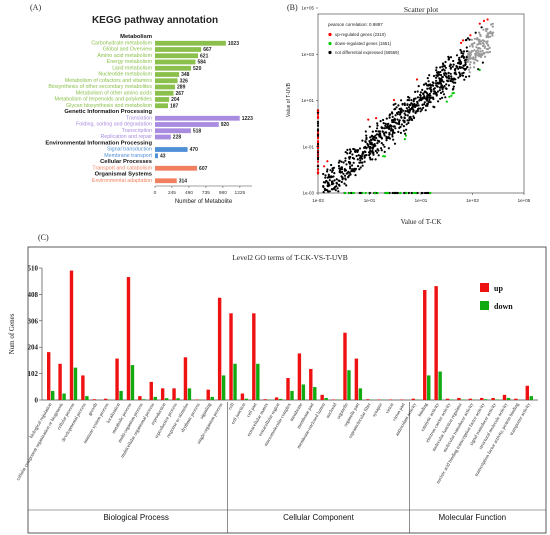 The image size is (550, 535). What do you see at coordinates (179, 94) in the screenshot?
I see `kegg-value-label: 267` at bounding box center [179, 94].